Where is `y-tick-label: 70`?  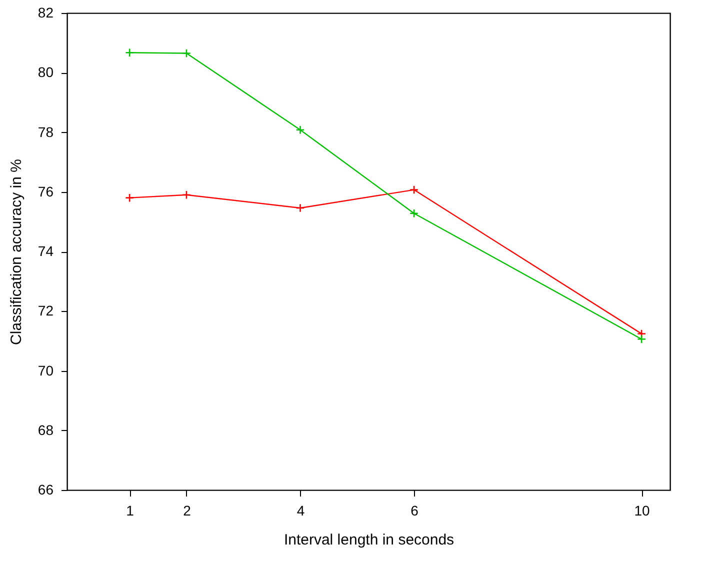 y-tick-label: 70 is located at coordinates (46, 370).